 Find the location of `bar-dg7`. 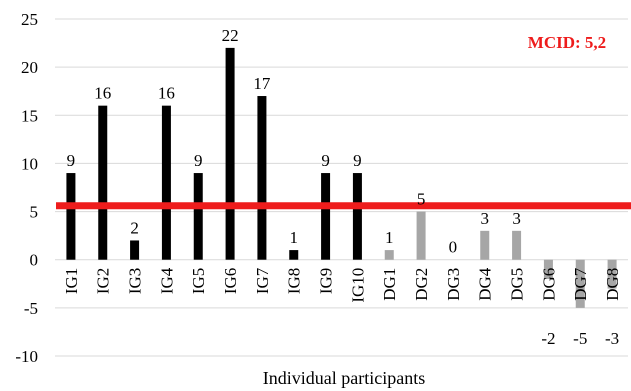

bar-dg7 is located at coordinates (580, 283).